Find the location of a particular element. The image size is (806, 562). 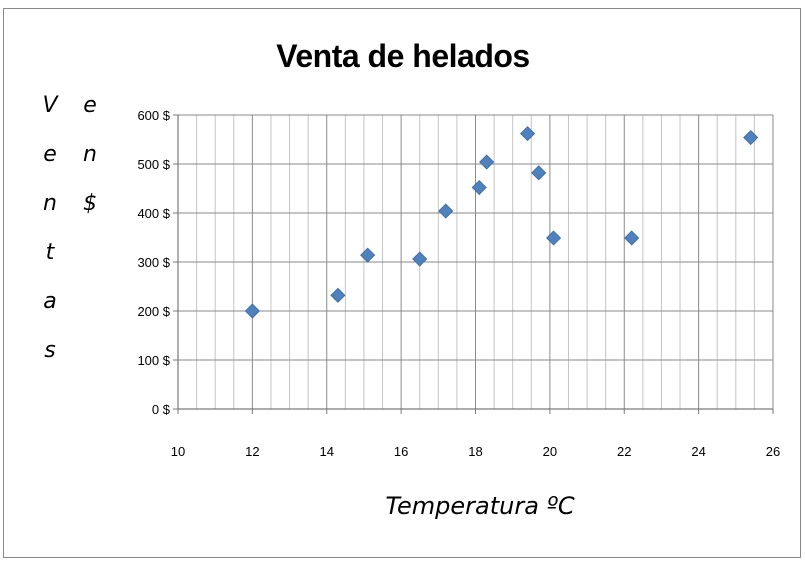

x-tick-label: 18 is located at coordinates (475, 451).